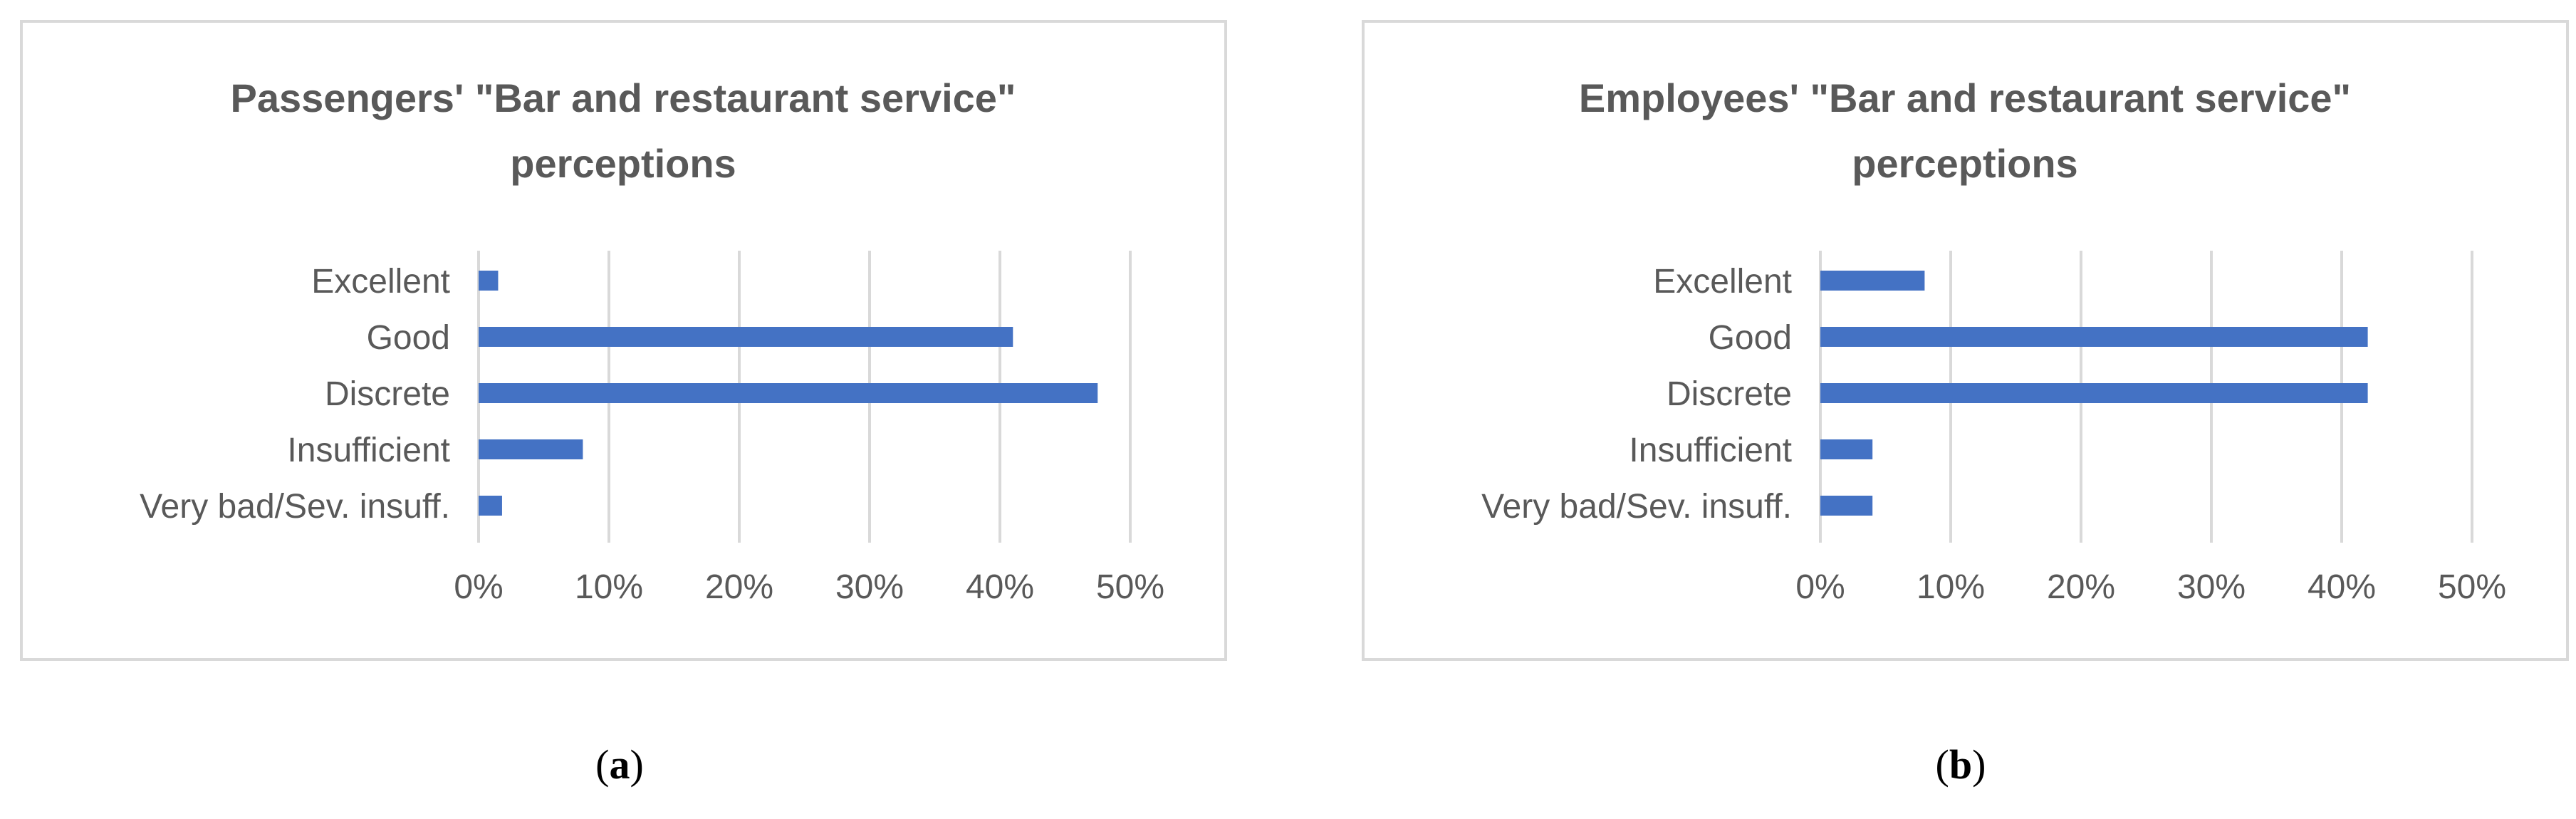  I want to click on chart-title-line: Employees' "Bar and restaurant service", so click(1965, 97).